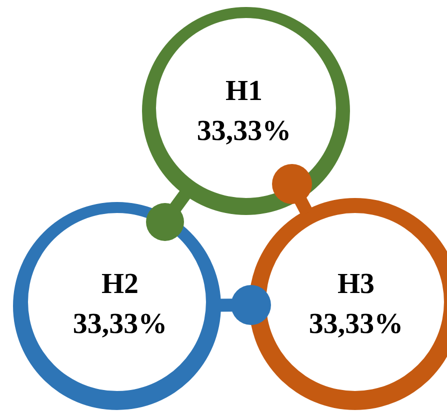  What do you see at coordinates (244, 91) in the screenshot?
I see `category-label: H1` at bounding box center [244, 91].